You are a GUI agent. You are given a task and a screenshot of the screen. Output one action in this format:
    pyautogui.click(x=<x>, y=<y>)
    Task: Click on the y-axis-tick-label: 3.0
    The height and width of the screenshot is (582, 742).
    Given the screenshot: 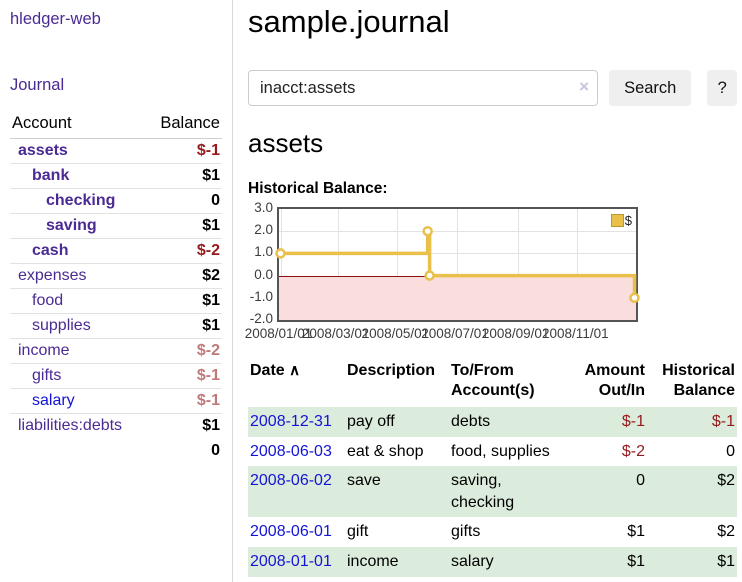 What is the action you would take?
    pyautogui.click(x=263, y=207)
    